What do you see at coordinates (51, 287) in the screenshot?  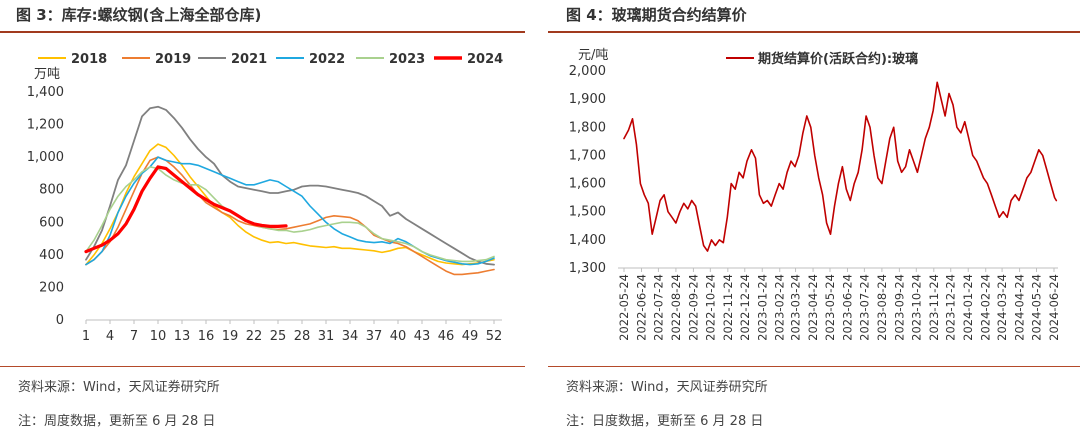 I see `y-tick-label: 200` at bounding box center [51, 287].